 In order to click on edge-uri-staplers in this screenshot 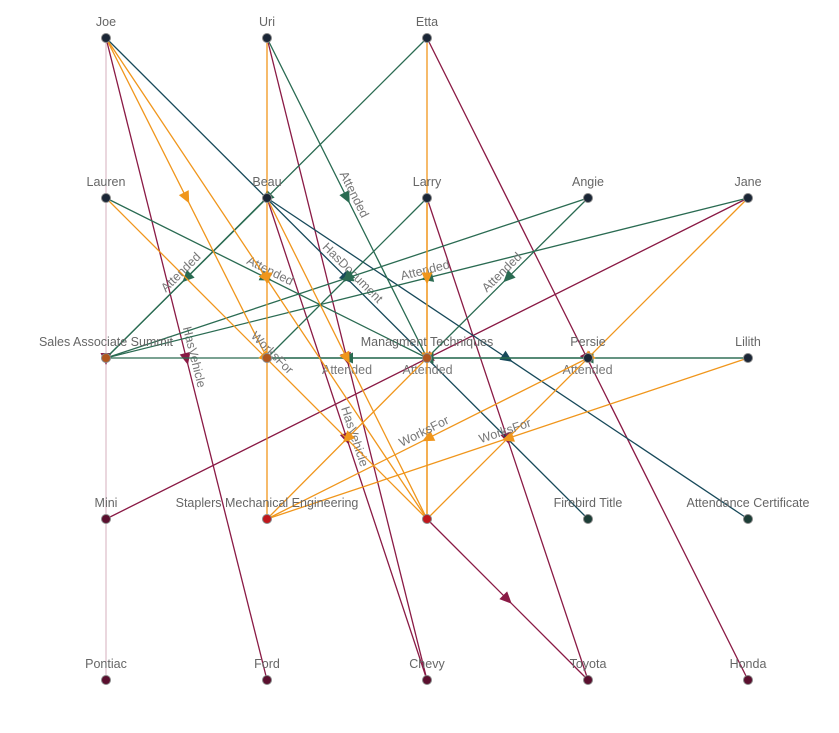, I will do `click(267, 278)`.